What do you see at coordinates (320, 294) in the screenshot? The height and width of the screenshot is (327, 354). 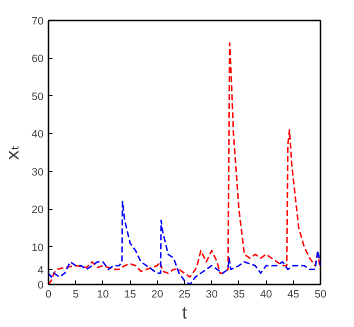 I see `x-tick-label: 50` at bounding box center [320, 294].